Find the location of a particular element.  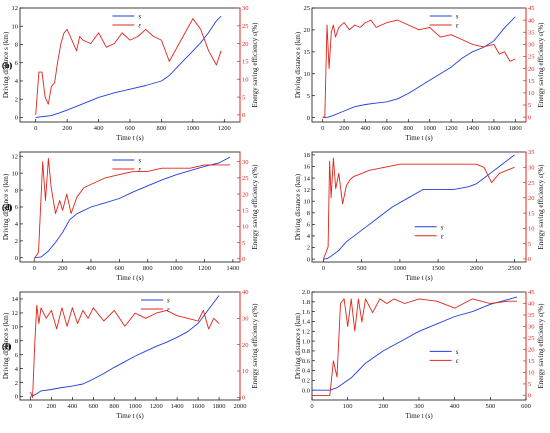

y-tick-label: 5 is located at coordinates (308, 96).